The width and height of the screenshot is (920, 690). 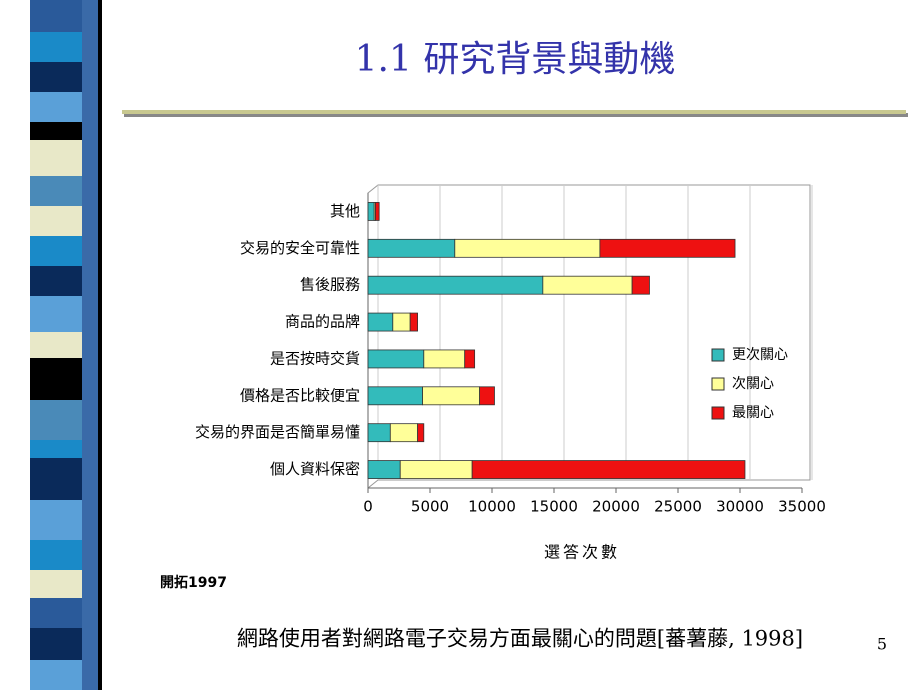 I want to click on x-tick-label: 0, so click(x=368, y=507).